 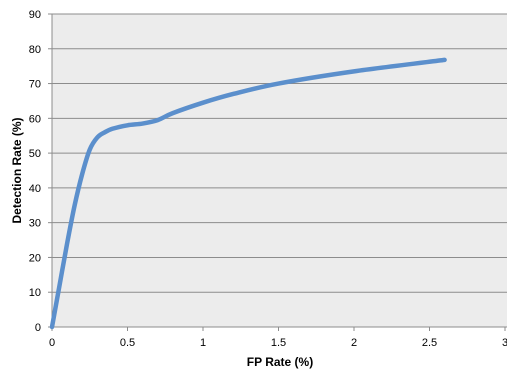 I want to click on y-tick-label: 50, so click(x=35, y=154).